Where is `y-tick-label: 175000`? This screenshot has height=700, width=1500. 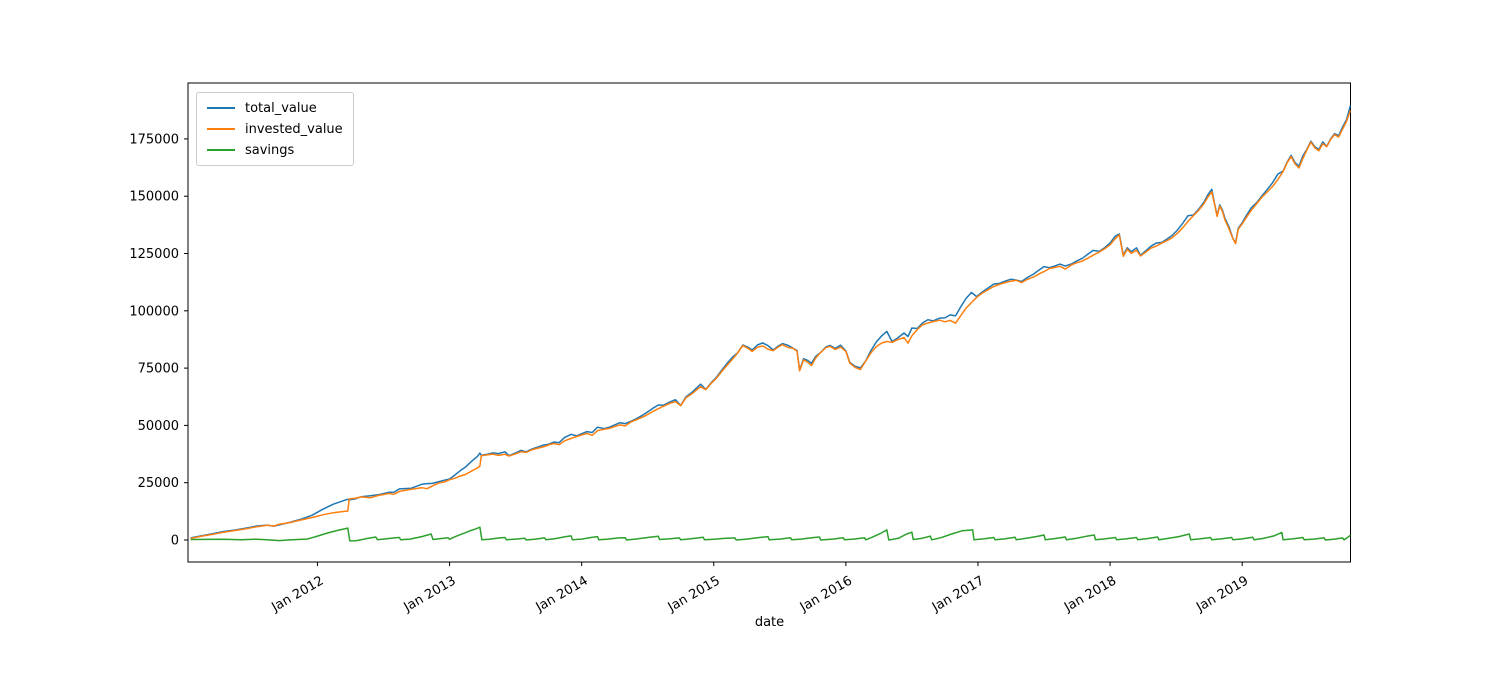
y-tick-label: 175000 is located at coordinates (154, 139).